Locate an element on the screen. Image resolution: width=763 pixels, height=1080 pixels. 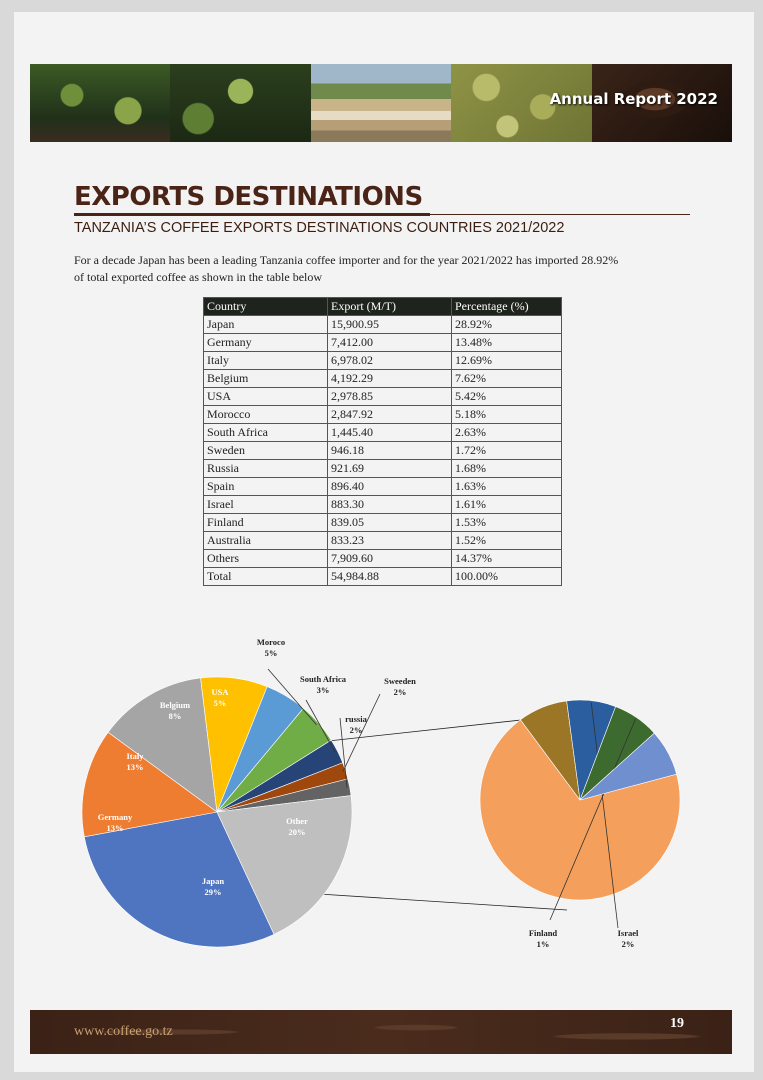
coffee-cup-photo is located at coordinates (661, 103).